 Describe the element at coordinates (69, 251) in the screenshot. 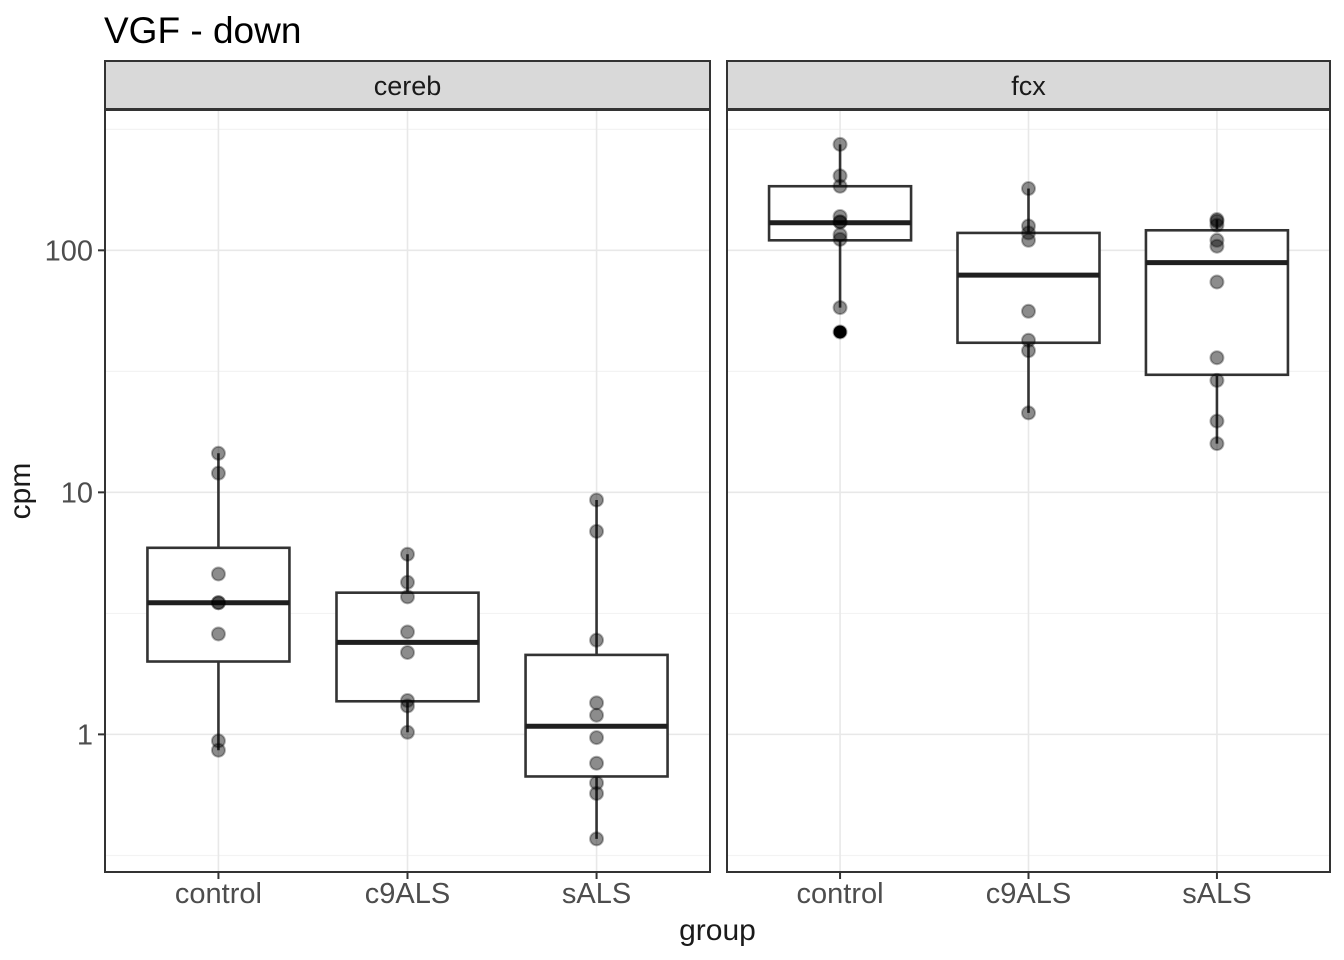

I see `y-tick-label: 100` at that location.